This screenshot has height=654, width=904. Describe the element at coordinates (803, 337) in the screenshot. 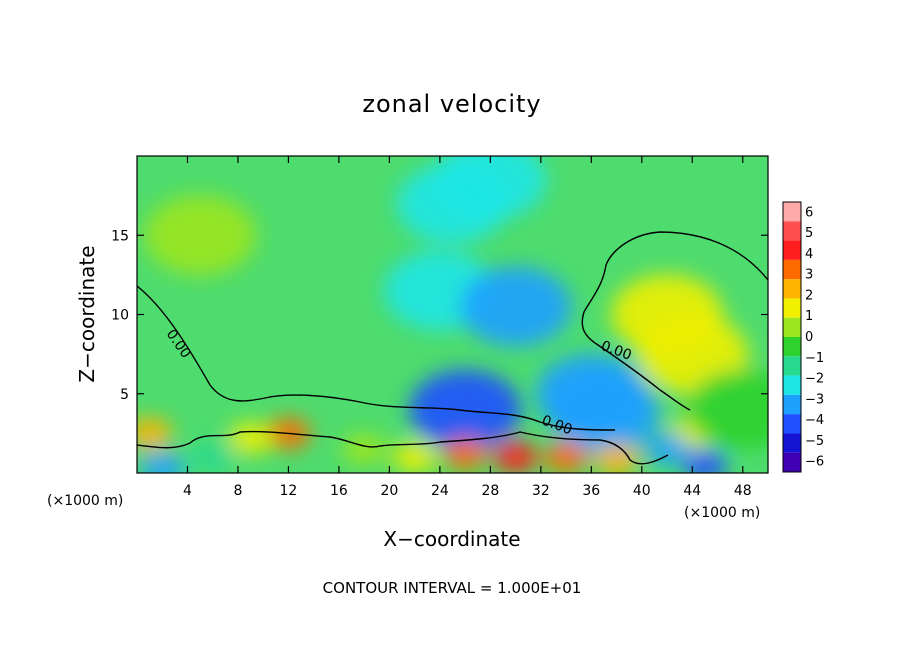

I see `colorbar: 6 5 4 3 2 1 0 −1 −2 −3 −4 −5 −6` at that location.